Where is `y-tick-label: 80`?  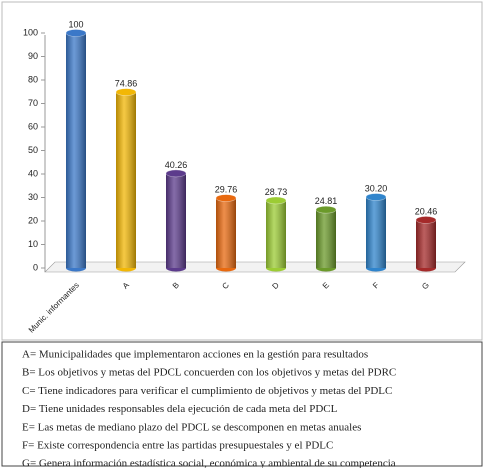
y-tick-label: 80 is located at coordinates (33, 79).